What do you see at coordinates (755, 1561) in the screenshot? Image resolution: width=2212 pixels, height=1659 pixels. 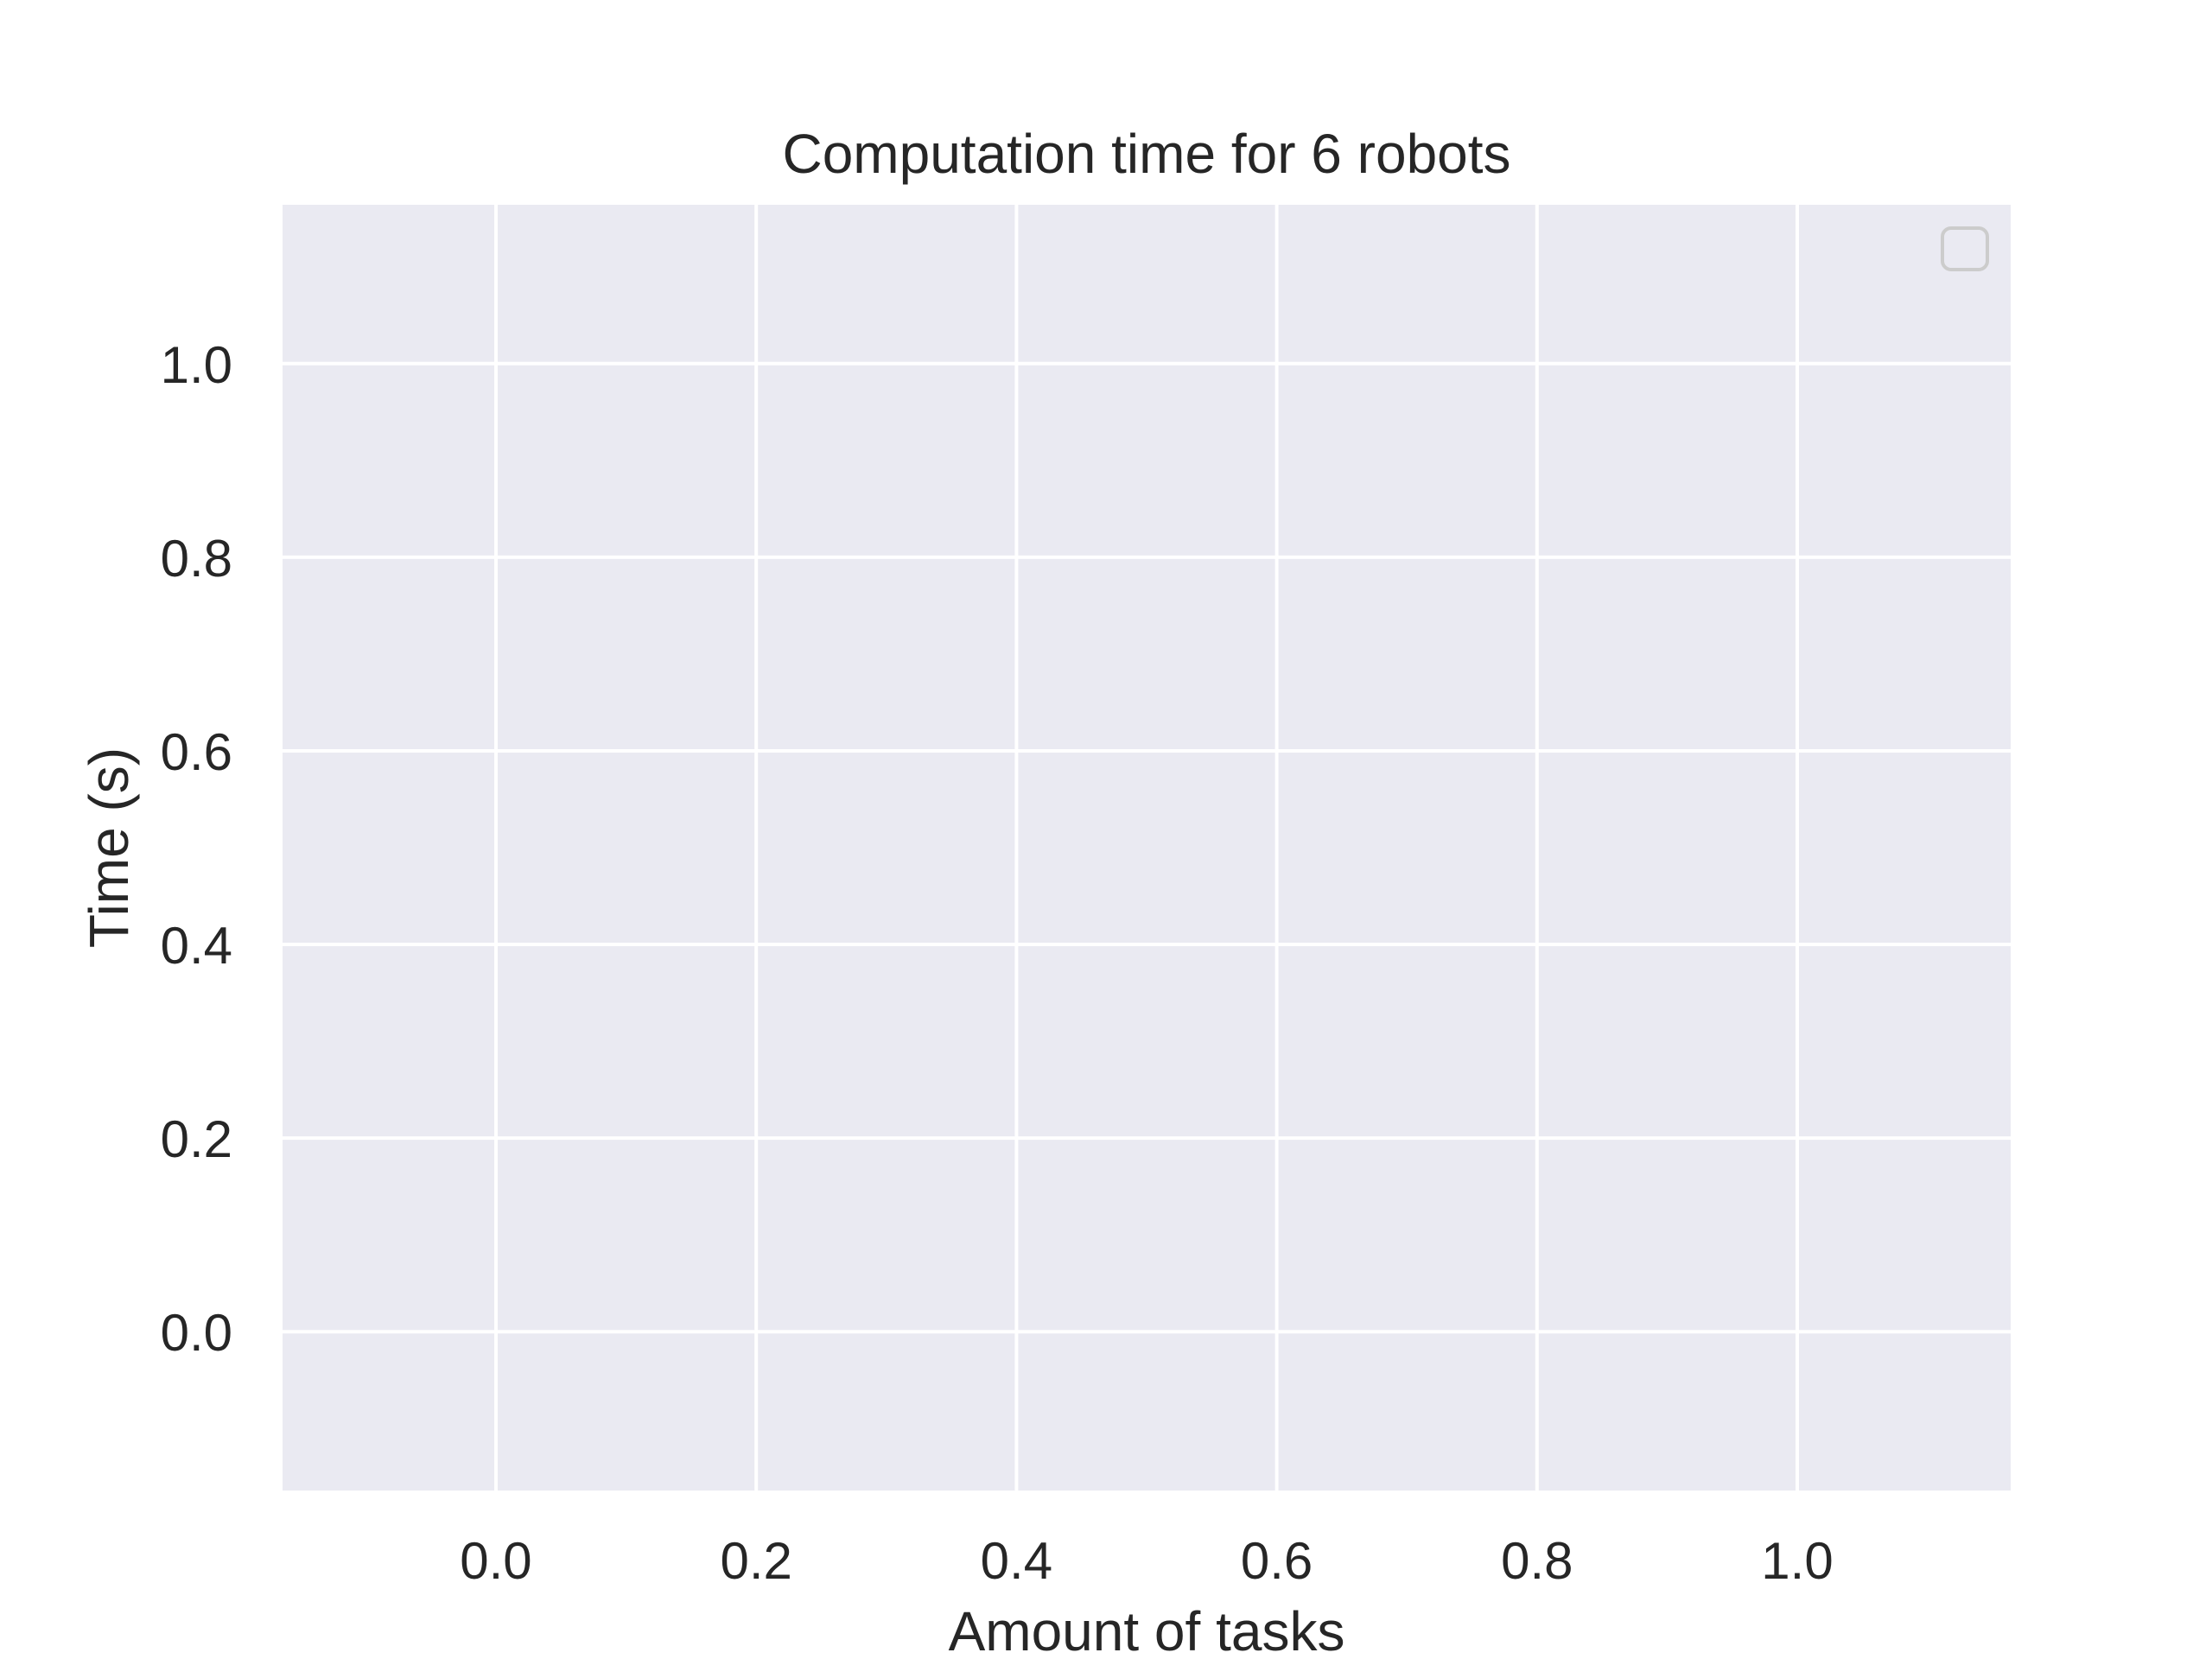 I see `x-tick-label: 0.2` at bounding box center [755, 1561].